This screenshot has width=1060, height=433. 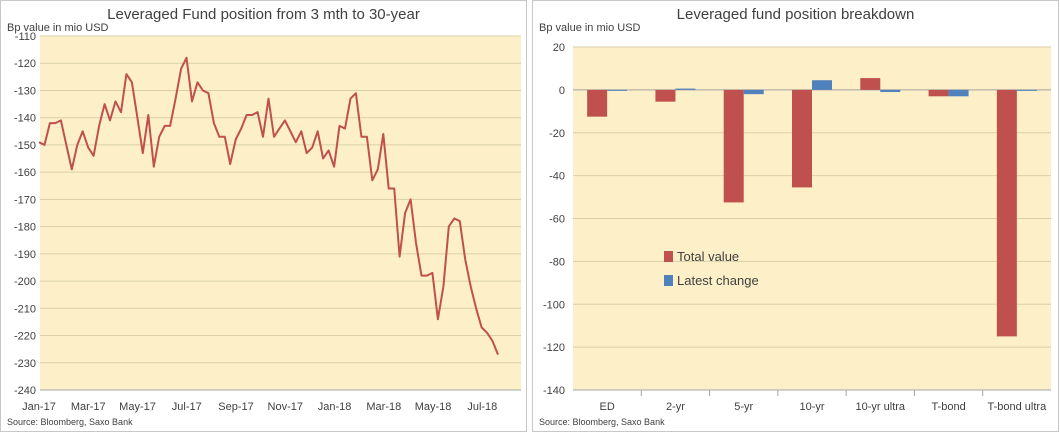 What do you see at coordinates (58, 28) in the screenshot?
I see `left-chart-ylabel: Bp value in mio USD` at bounding box center [58, 28].